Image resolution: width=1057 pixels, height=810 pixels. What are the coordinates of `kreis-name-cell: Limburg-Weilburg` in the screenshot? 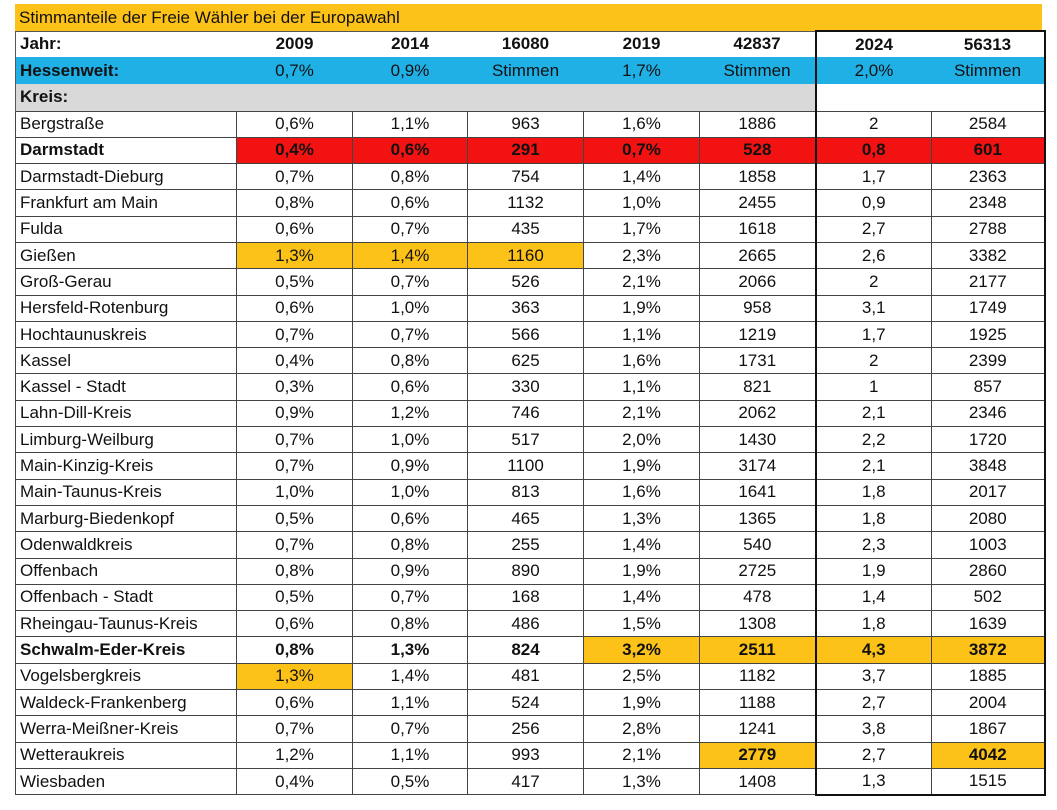 It's located at (126, 440).